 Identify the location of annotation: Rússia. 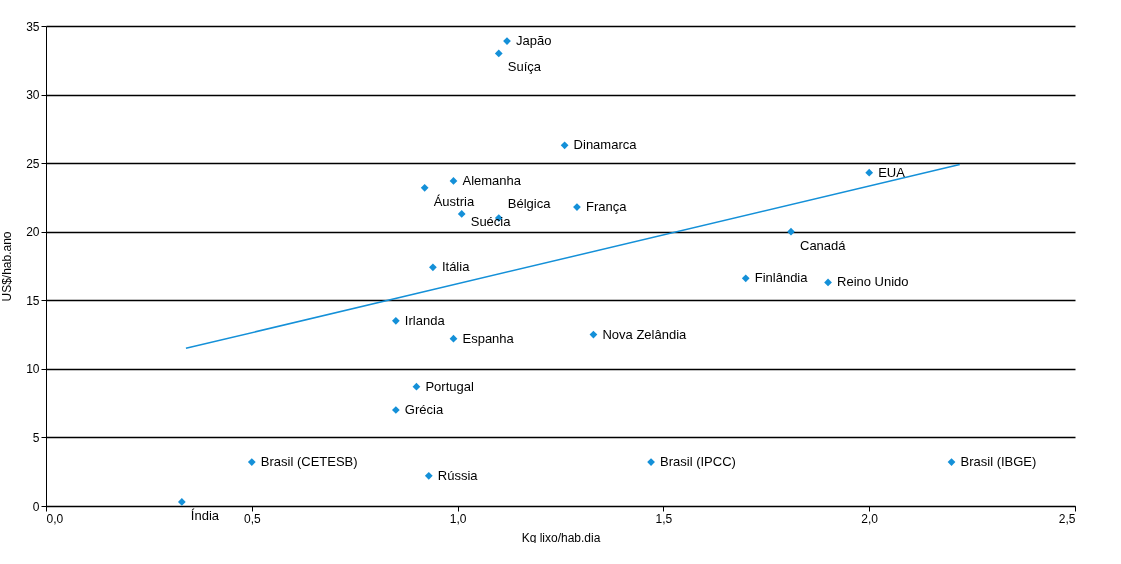
(458, 475).